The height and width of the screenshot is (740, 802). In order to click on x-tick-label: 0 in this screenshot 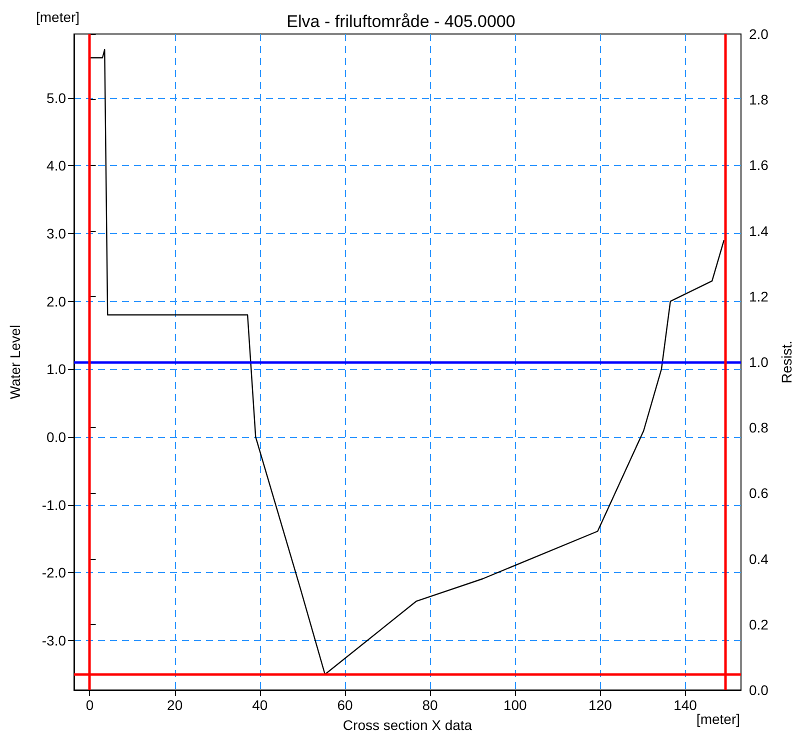, I will do `click(90, 705)`.